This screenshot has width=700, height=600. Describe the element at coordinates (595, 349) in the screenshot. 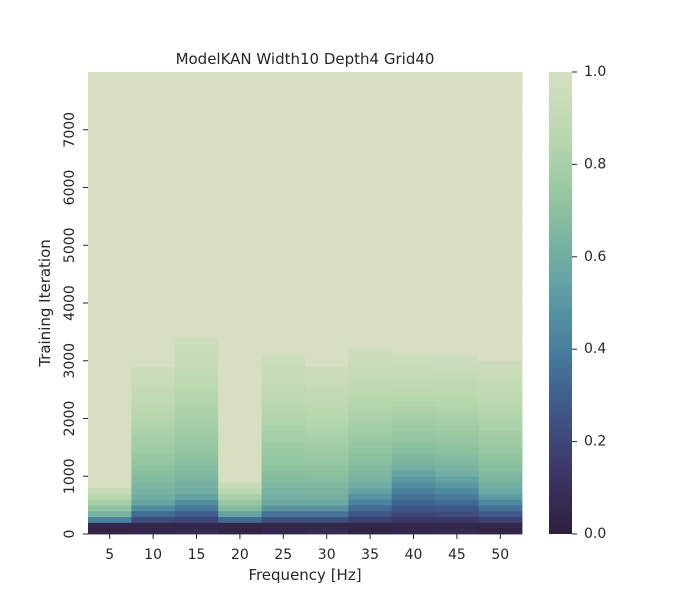

I see `colorbar-tick-label: 0.4` at that location.